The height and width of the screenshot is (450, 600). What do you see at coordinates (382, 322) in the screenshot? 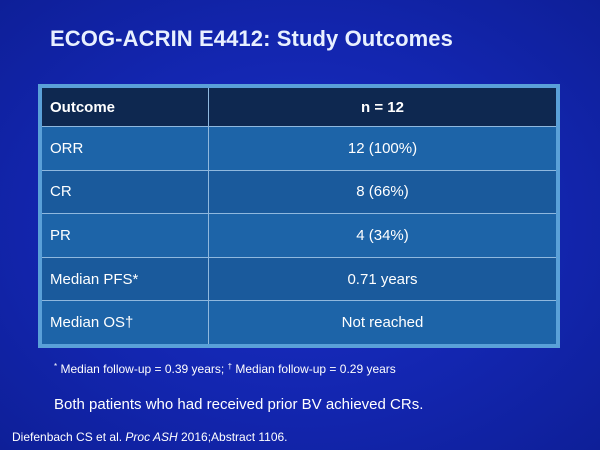
I see `row-os-value: Not reached` at bounding box center [382, 322].